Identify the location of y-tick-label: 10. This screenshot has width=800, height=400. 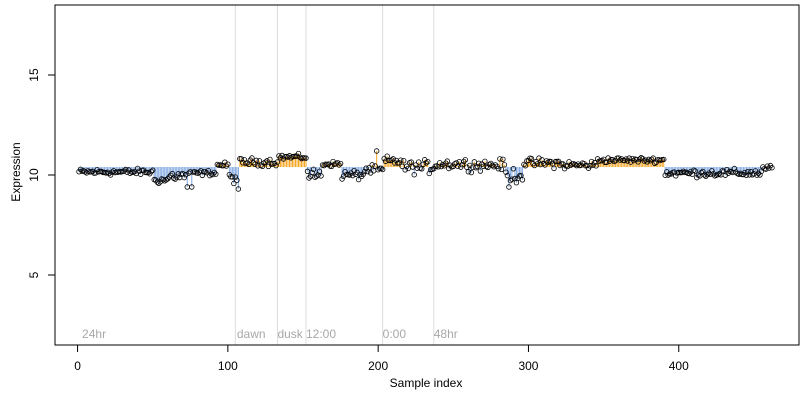
(34, 175).